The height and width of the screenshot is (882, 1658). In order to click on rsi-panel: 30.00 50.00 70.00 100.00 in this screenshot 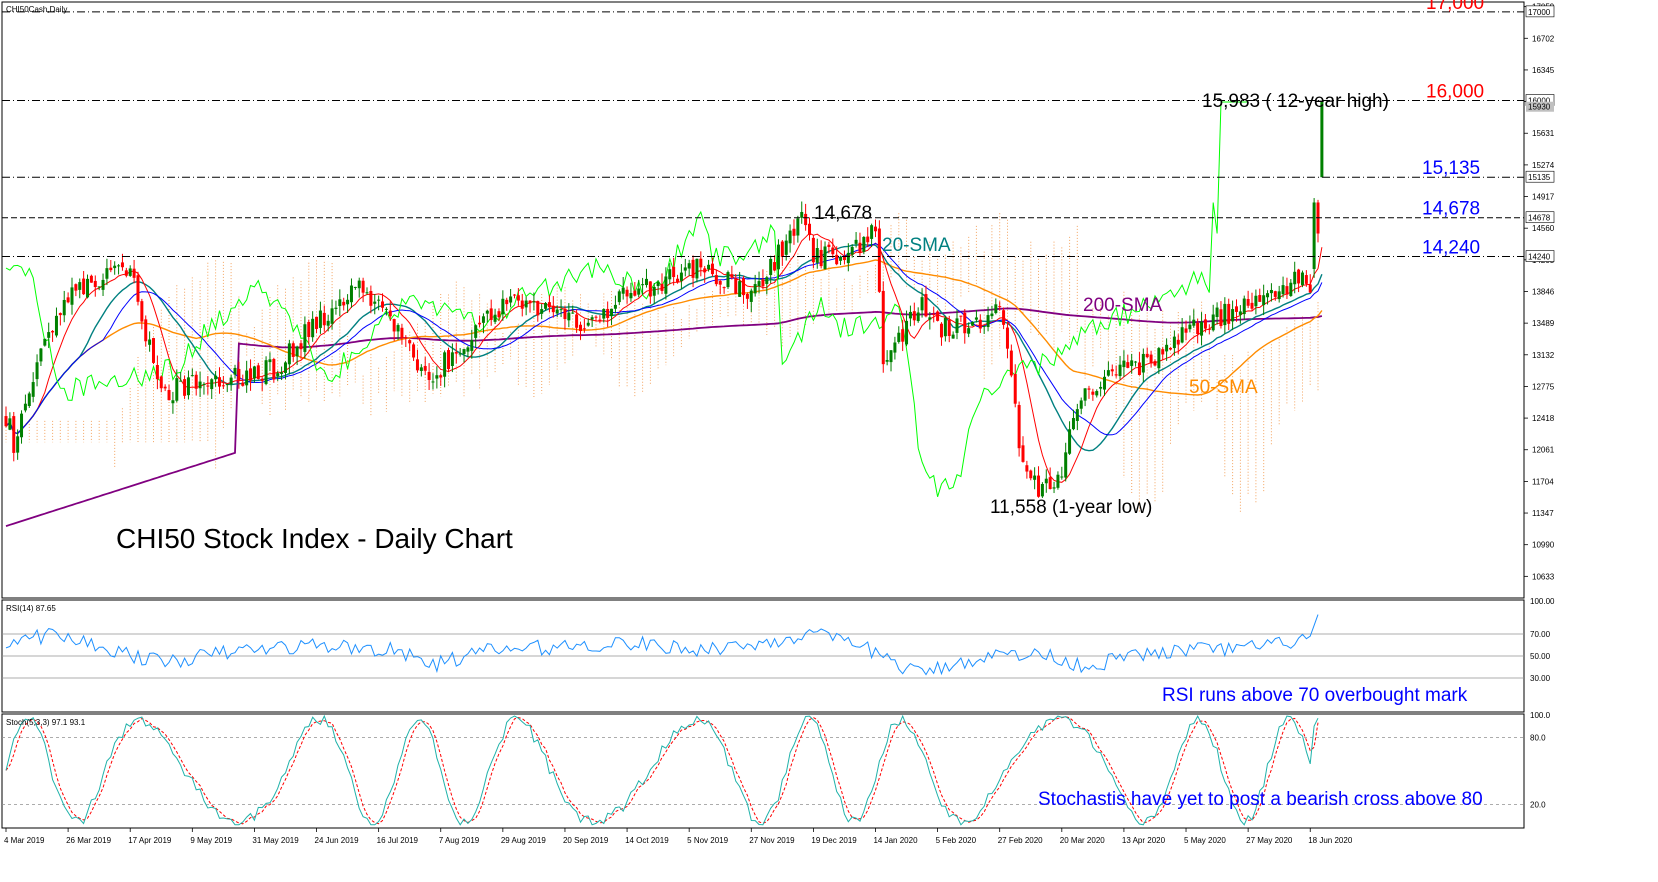, I will do `click(778, 640)`.